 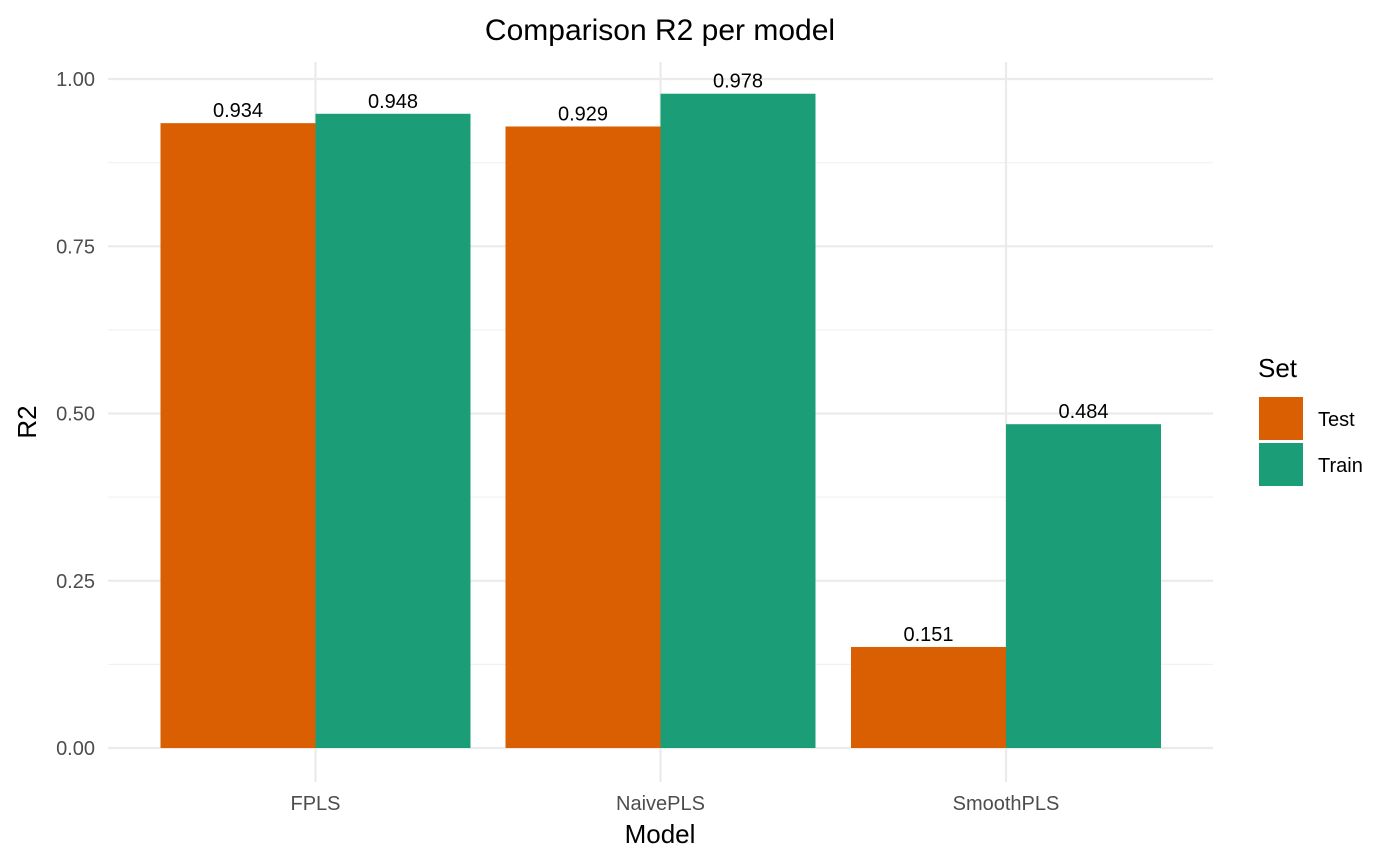 I want to click on data-label-test-smoothpls: 0.151, so click(x=928, y=635).